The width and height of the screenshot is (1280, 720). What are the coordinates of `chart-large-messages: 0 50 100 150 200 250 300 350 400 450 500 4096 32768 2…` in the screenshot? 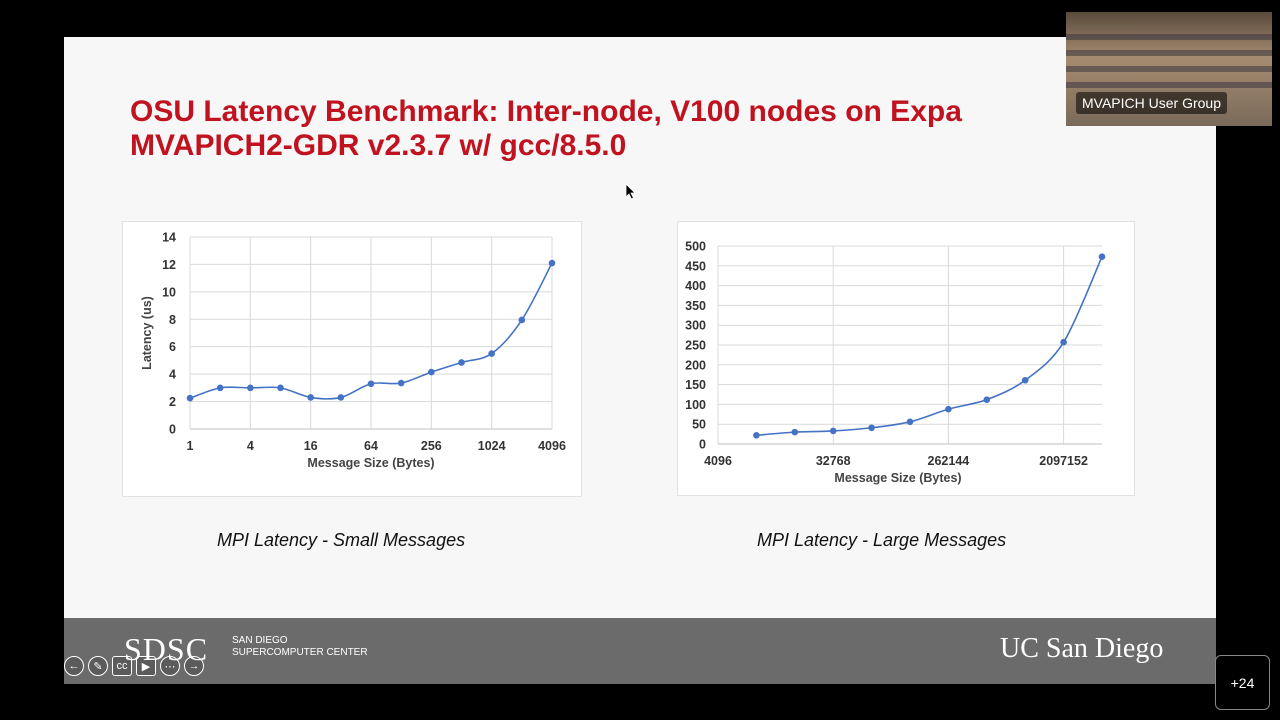 It's located at (906, 358).